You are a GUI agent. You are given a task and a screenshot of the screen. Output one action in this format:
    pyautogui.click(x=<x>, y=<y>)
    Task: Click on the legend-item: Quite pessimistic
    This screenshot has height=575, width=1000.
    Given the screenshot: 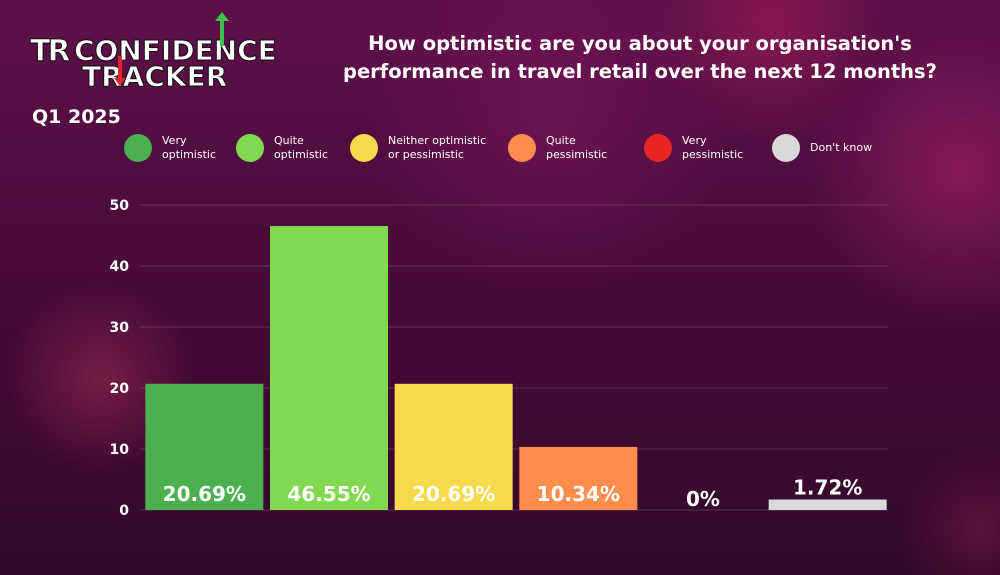 What is the action you would take?
    pyautogui.click(x=557, y=148)
    